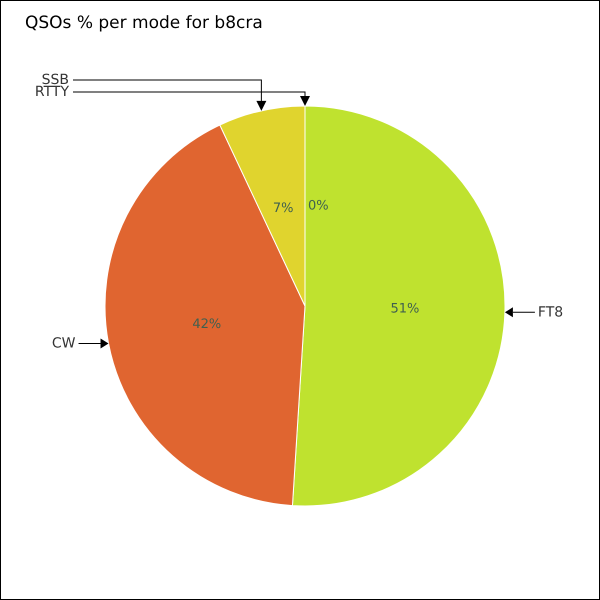  What do you see at coordinates (144, 23) in the screenshot?
I see `chart-title: QSOs % per mode for b8cra` at bounding box center [144, 23].